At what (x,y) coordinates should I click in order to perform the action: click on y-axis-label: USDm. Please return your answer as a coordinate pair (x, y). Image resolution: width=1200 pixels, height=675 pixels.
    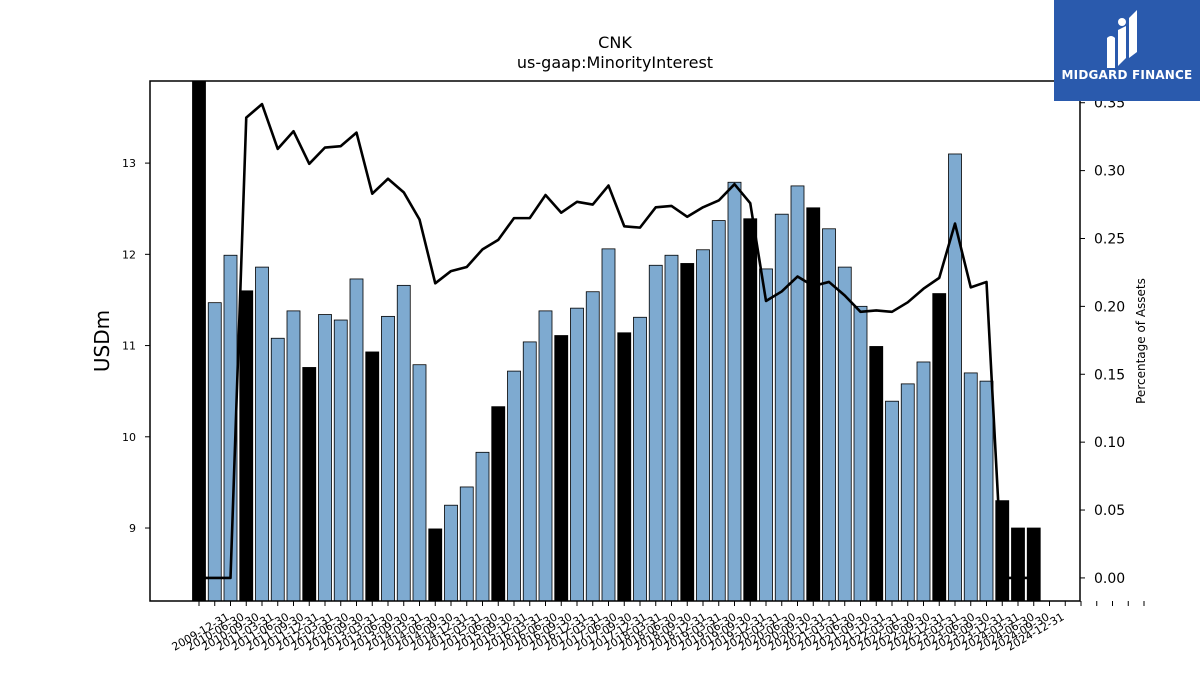
    Looking at the image, I should click on (102, 341).